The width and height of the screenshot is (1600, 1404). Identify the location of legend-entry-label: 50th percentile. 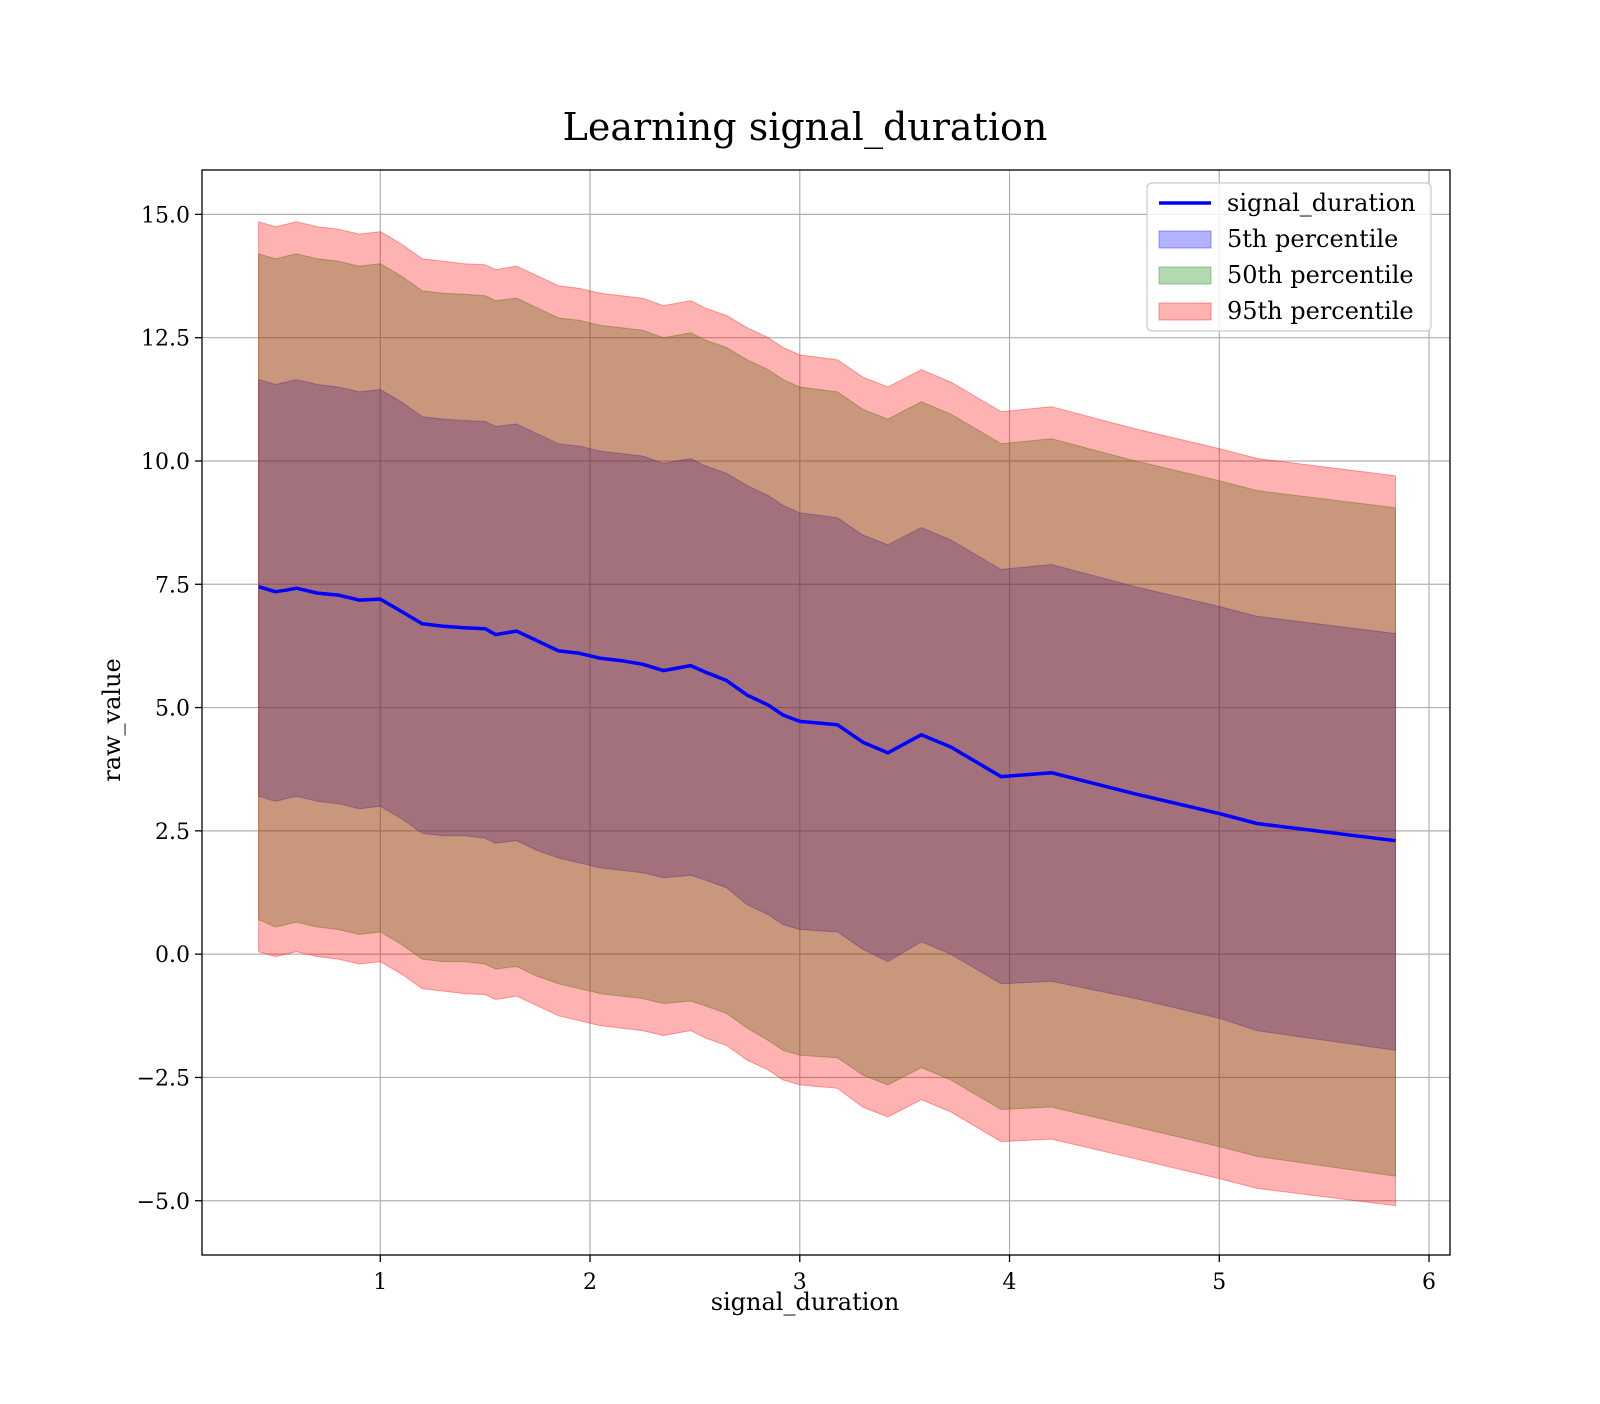
(1320, 275).